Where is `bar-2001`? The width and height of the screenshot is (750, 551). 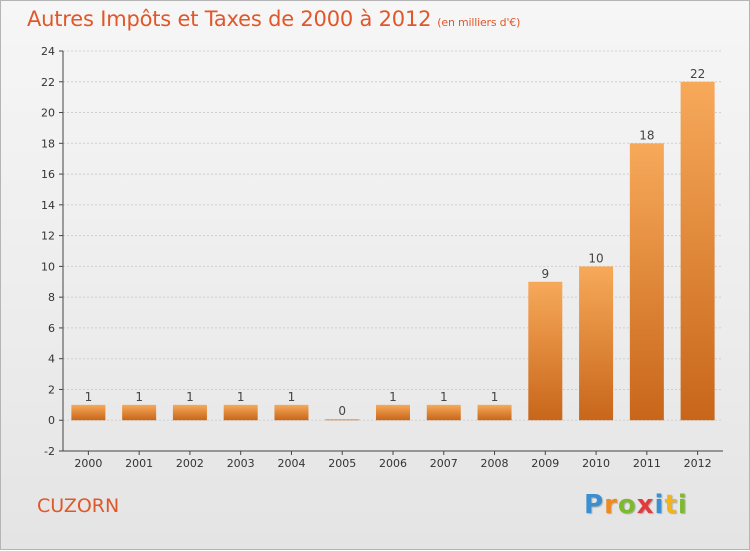
bar-2001 is located at coordinates (139, 412).